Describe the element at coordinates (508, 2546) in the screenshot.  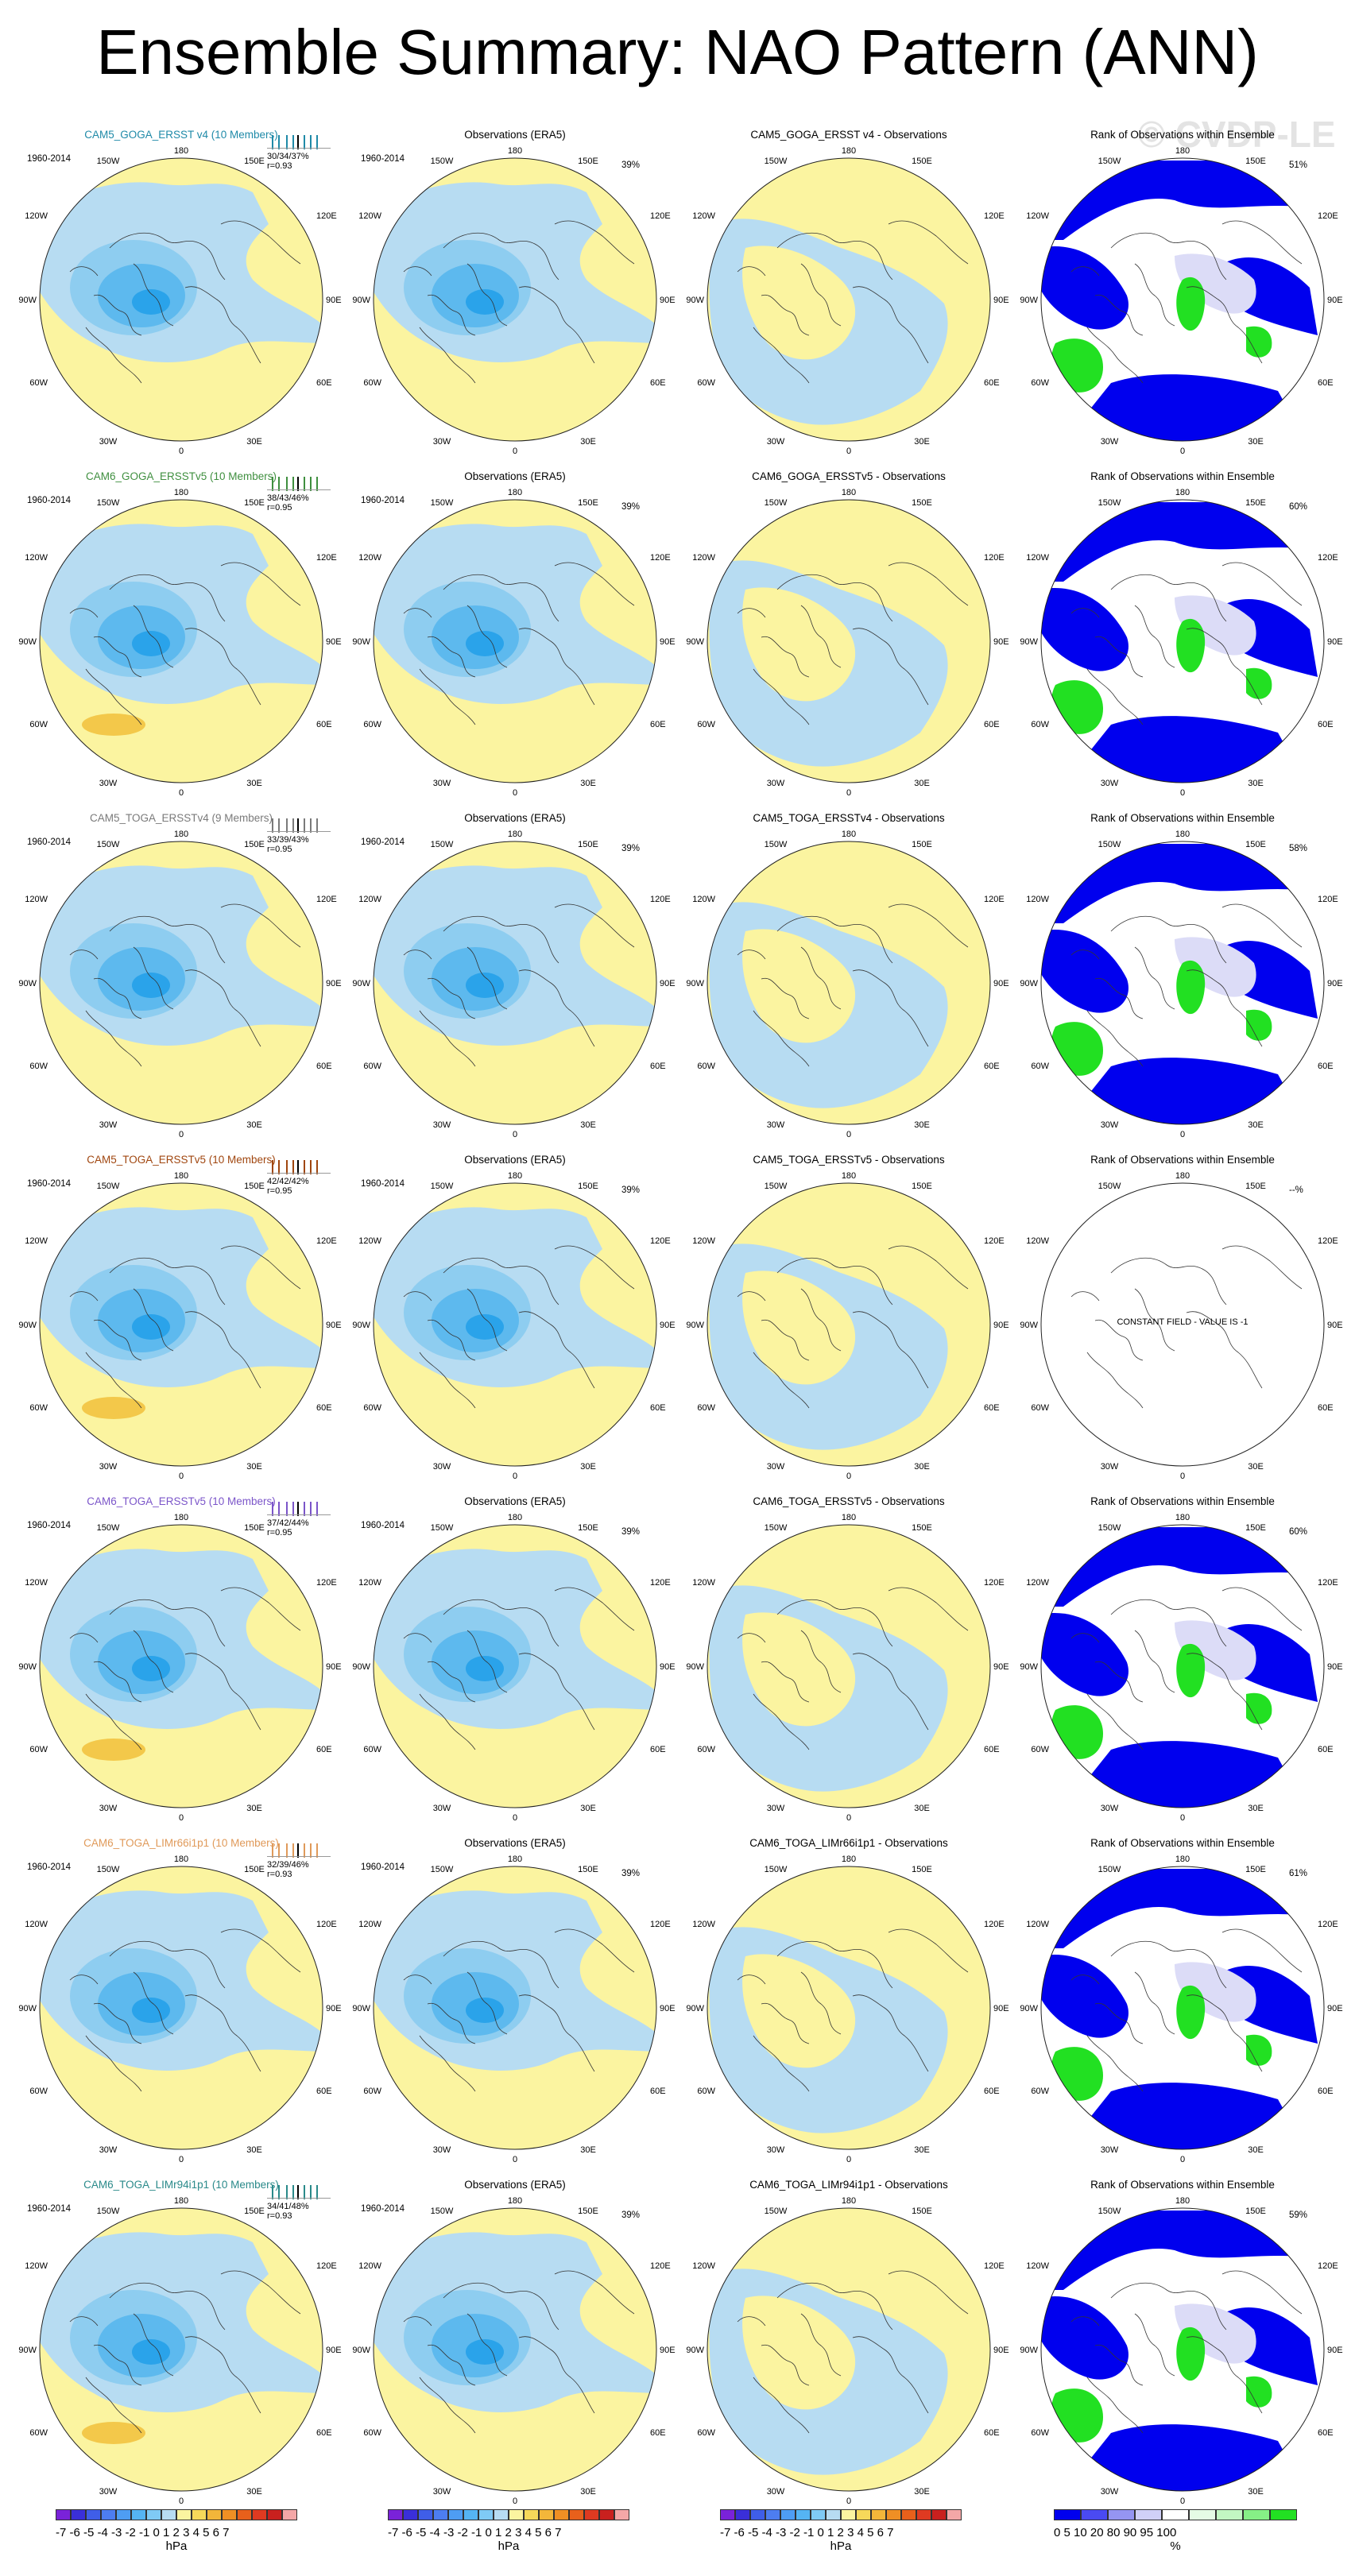
I see `colorbar-unit: hPa` at that location.